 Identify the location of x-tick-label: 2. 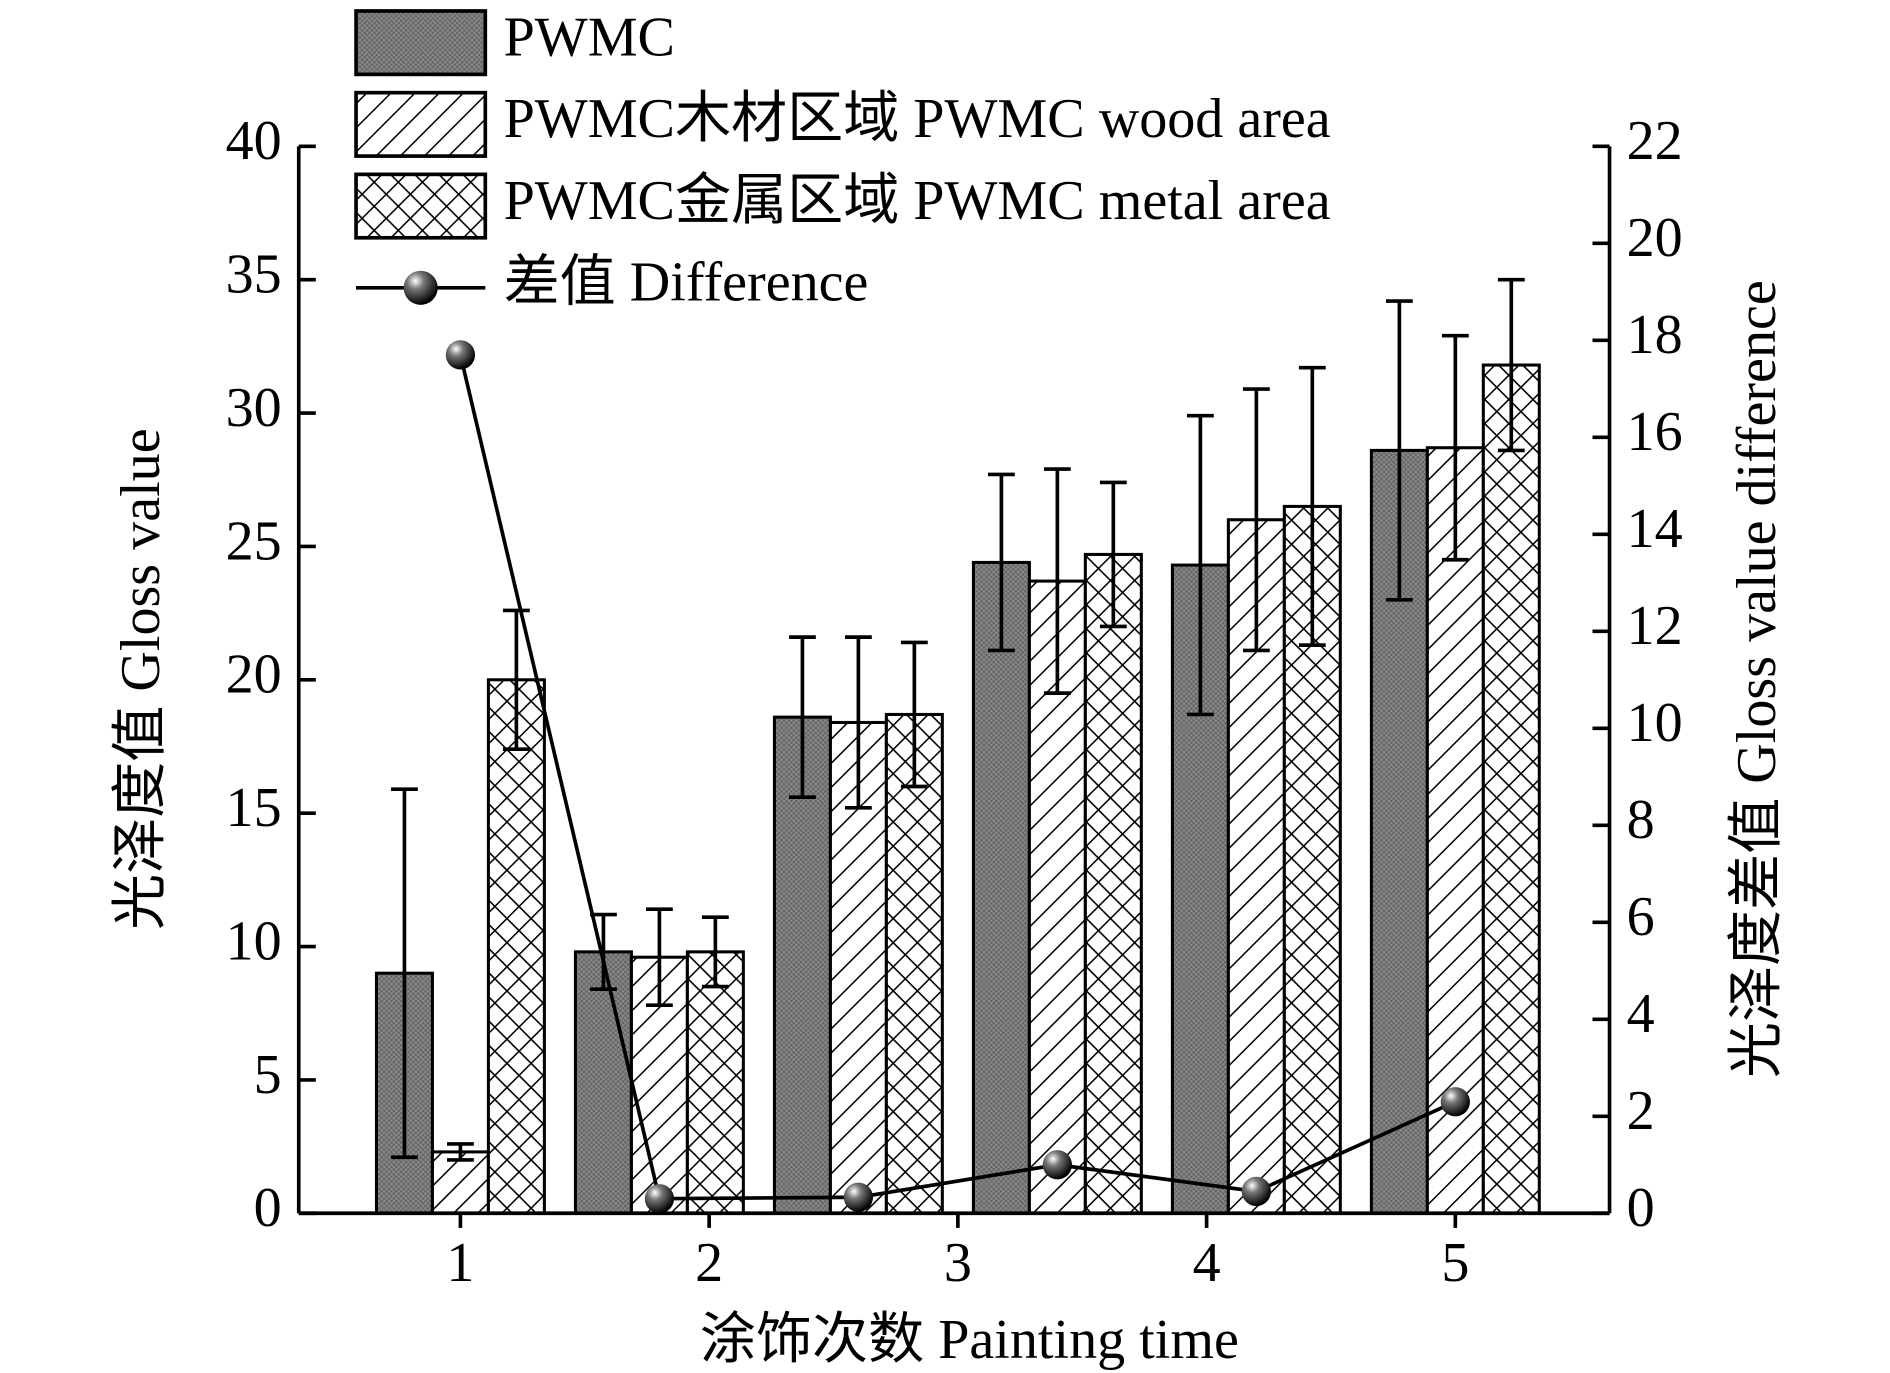
(709, 1263).